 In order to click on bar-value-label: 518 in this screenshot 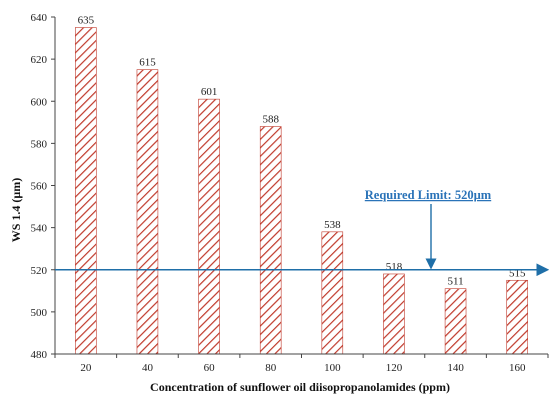, I will do `click(394, 267)`.